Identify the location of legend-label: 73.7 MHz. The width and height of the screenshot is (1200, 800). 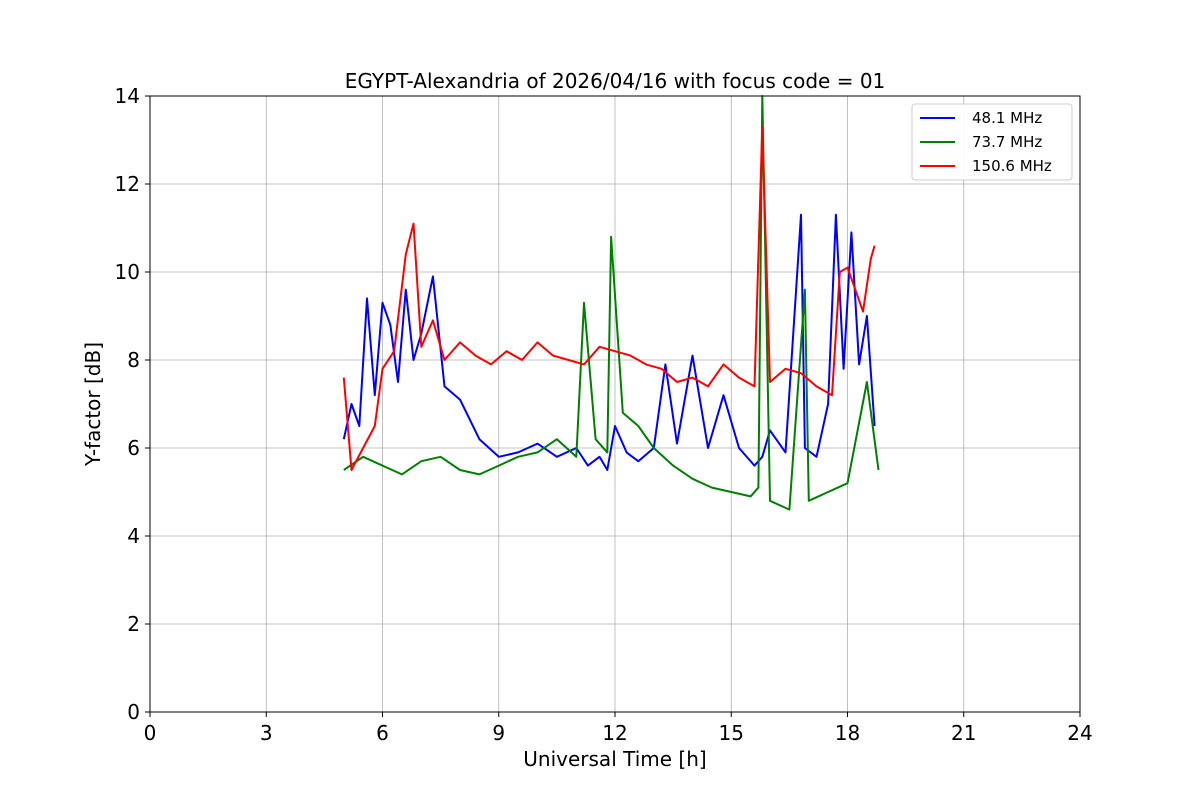
(1007, 142).